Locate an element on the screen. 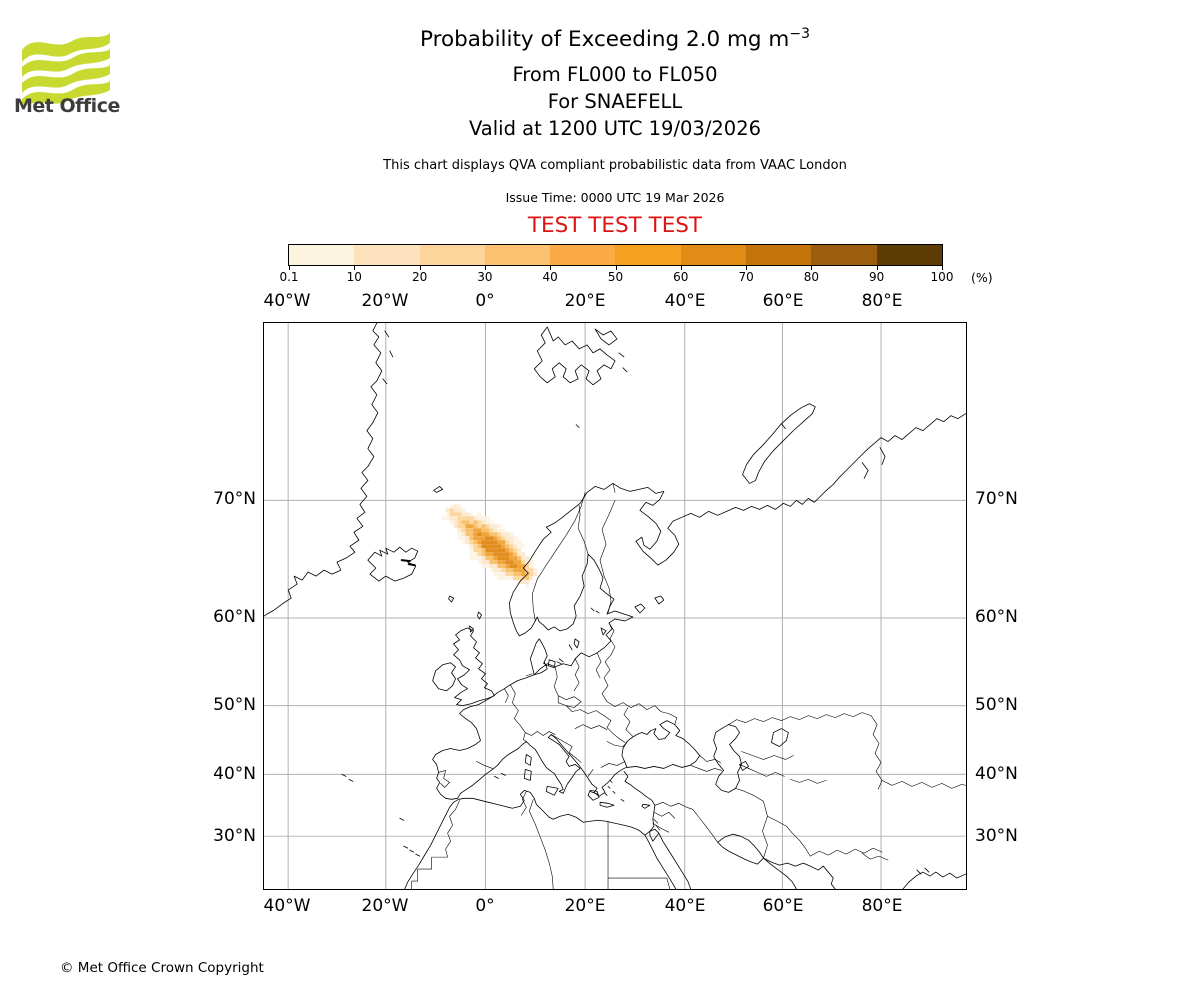 The width and height of the screenshot is (1200, 1000). colorbar-tick-label: 60 is located at coordinates (681, 277).